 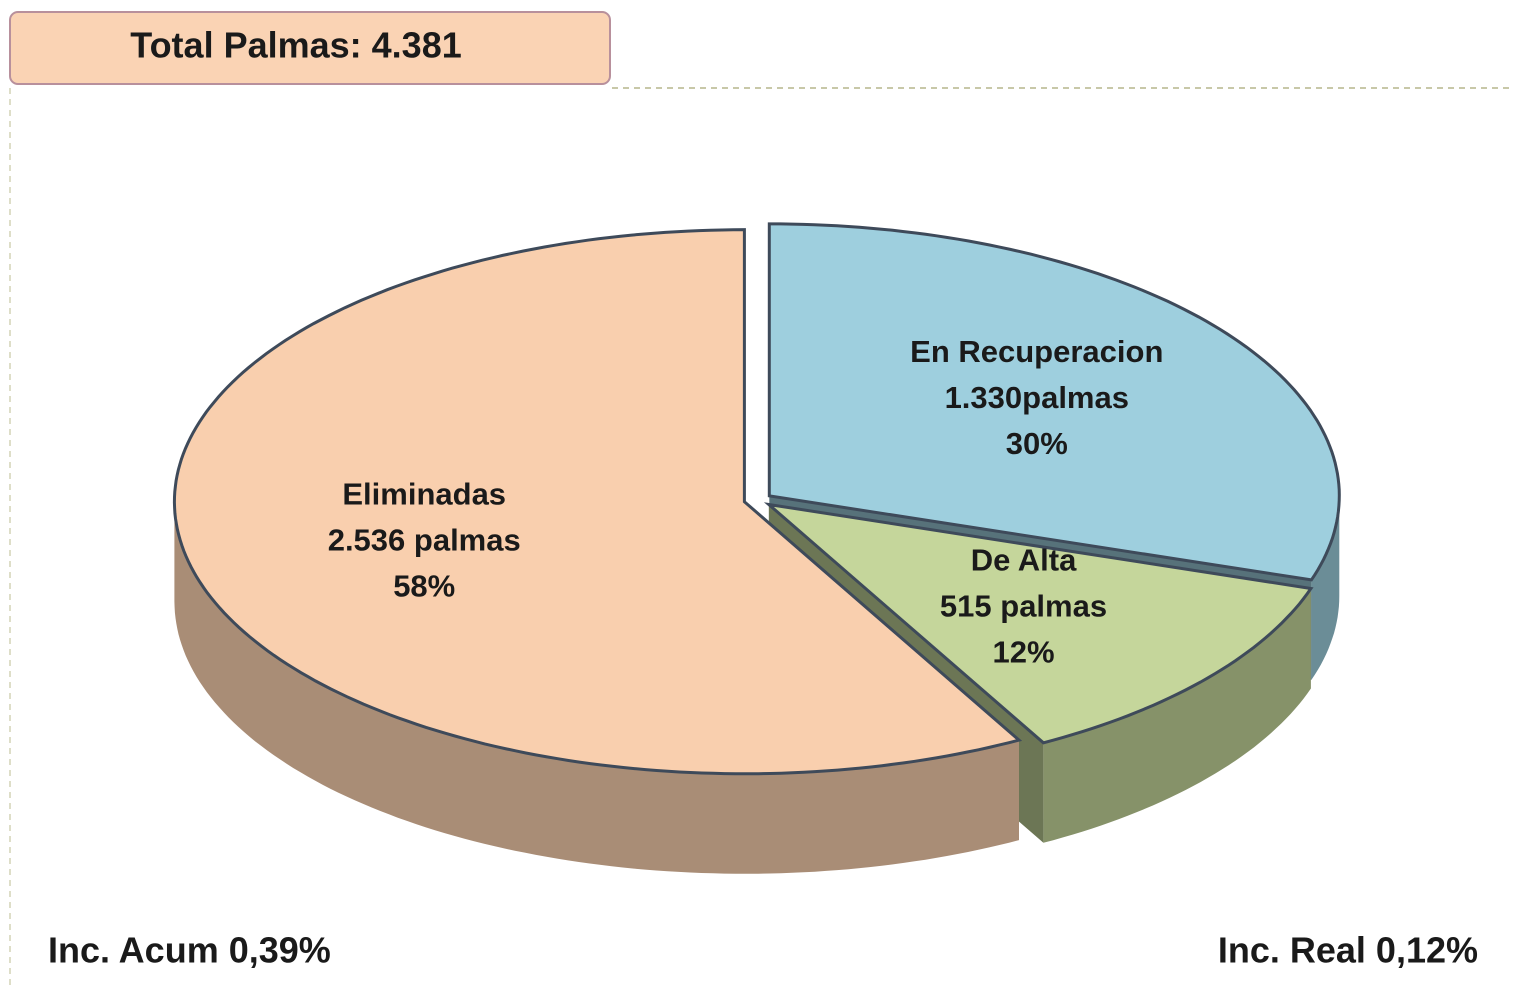 What do you see at coordinates (1023, 652) in the screenshot?
I see `data-label: 12%` at bounding box center [1023, 652].